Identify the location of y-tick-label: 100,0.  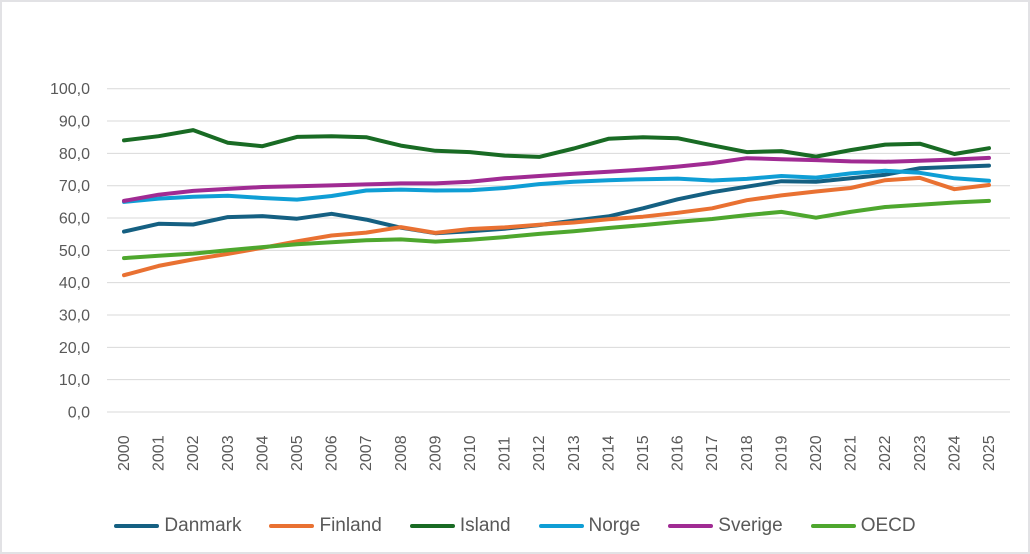
(70, 89).